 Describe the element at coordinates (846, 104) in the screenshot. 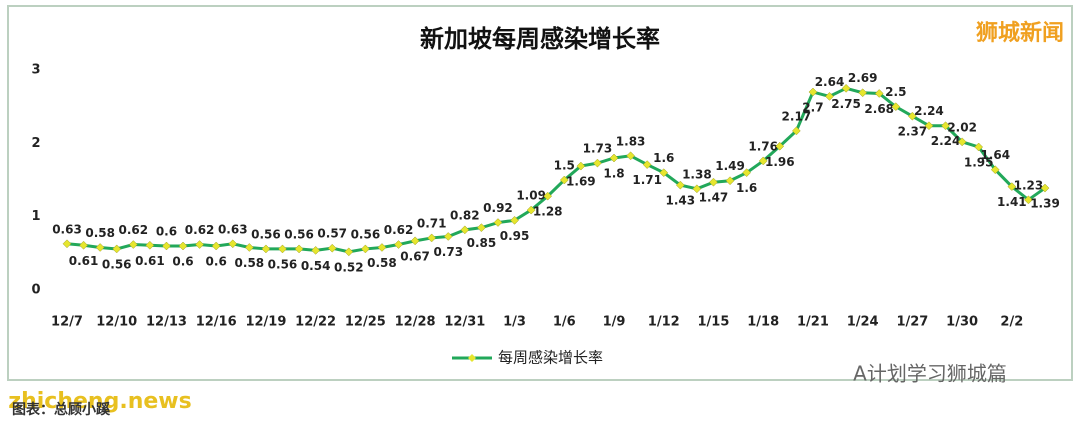

I see `data-label: 2.75` at that location.